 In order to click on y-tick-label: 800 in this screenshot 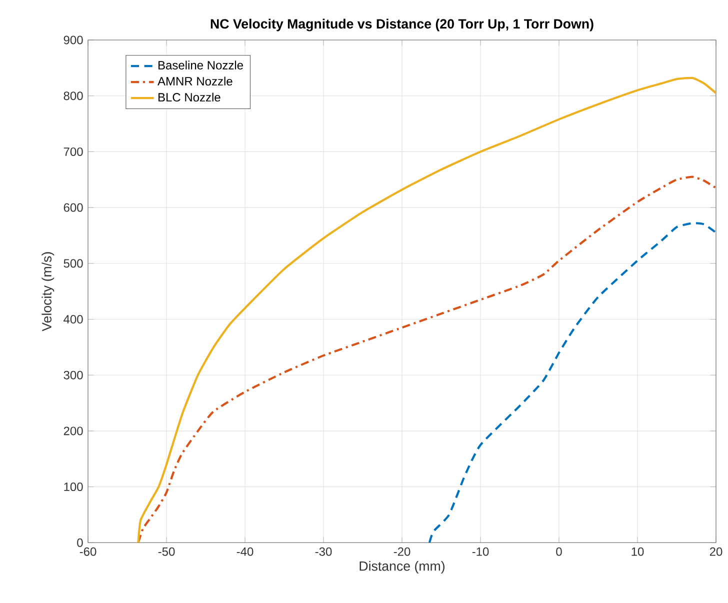, I will do `click(73, 96)`.